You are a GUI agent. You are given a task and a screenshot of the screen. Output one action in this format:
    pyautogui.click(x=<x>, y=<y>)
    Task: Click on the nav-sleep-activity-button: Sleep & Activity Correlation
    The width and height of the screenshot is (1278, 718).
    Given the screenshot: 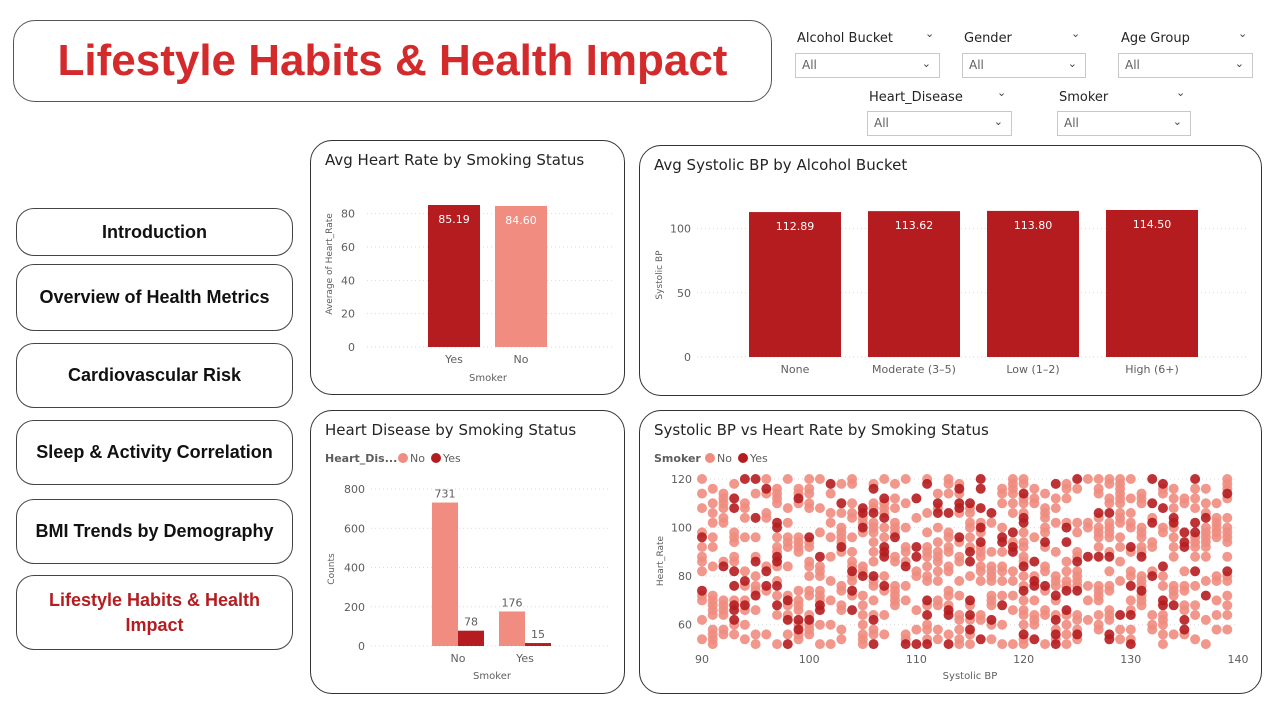 What is the action you would take?
    pyautogui.click(x=154, y=452)
    